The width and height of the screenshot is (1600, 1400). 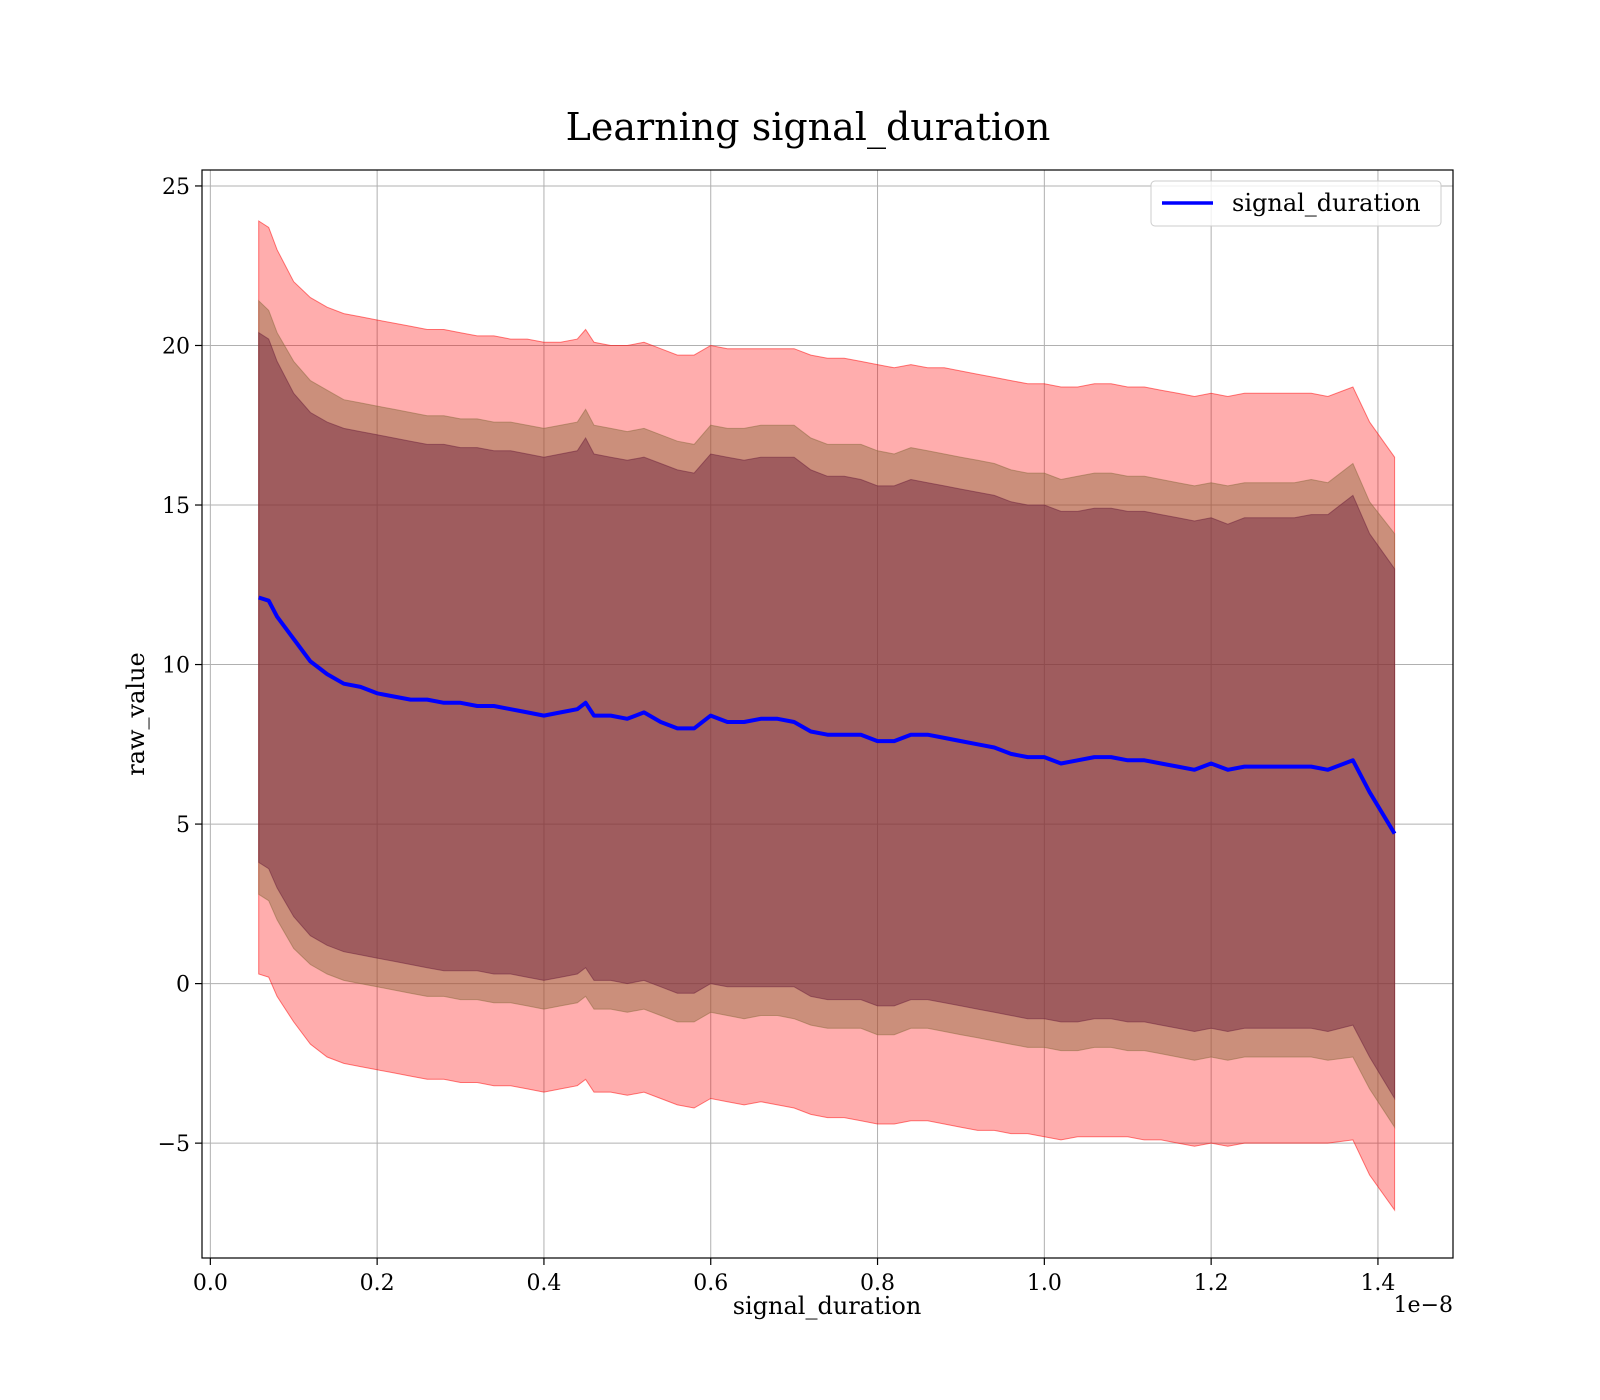 What do you see at coordinates (1423, 1305) in the screenshot?
I see `x-axis-scale-factor: 1e−8` at bounding box center [1423, 1305].